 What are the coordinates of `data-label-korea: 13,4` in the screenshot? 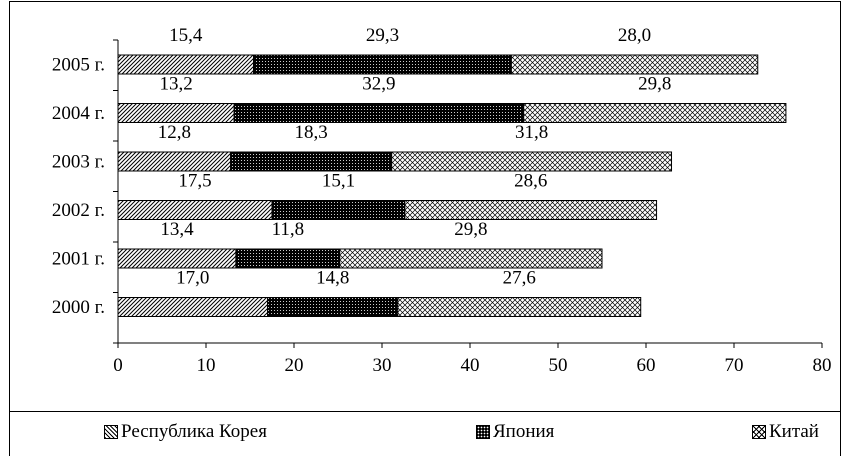 It's located at (177, 229).